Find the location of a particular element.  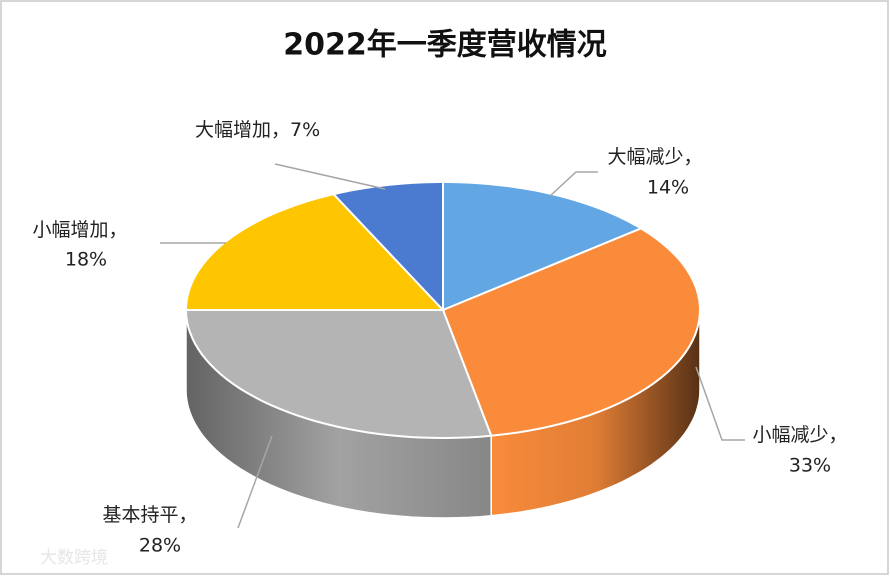

value-label: 7% is located at coordinates (305, 130).